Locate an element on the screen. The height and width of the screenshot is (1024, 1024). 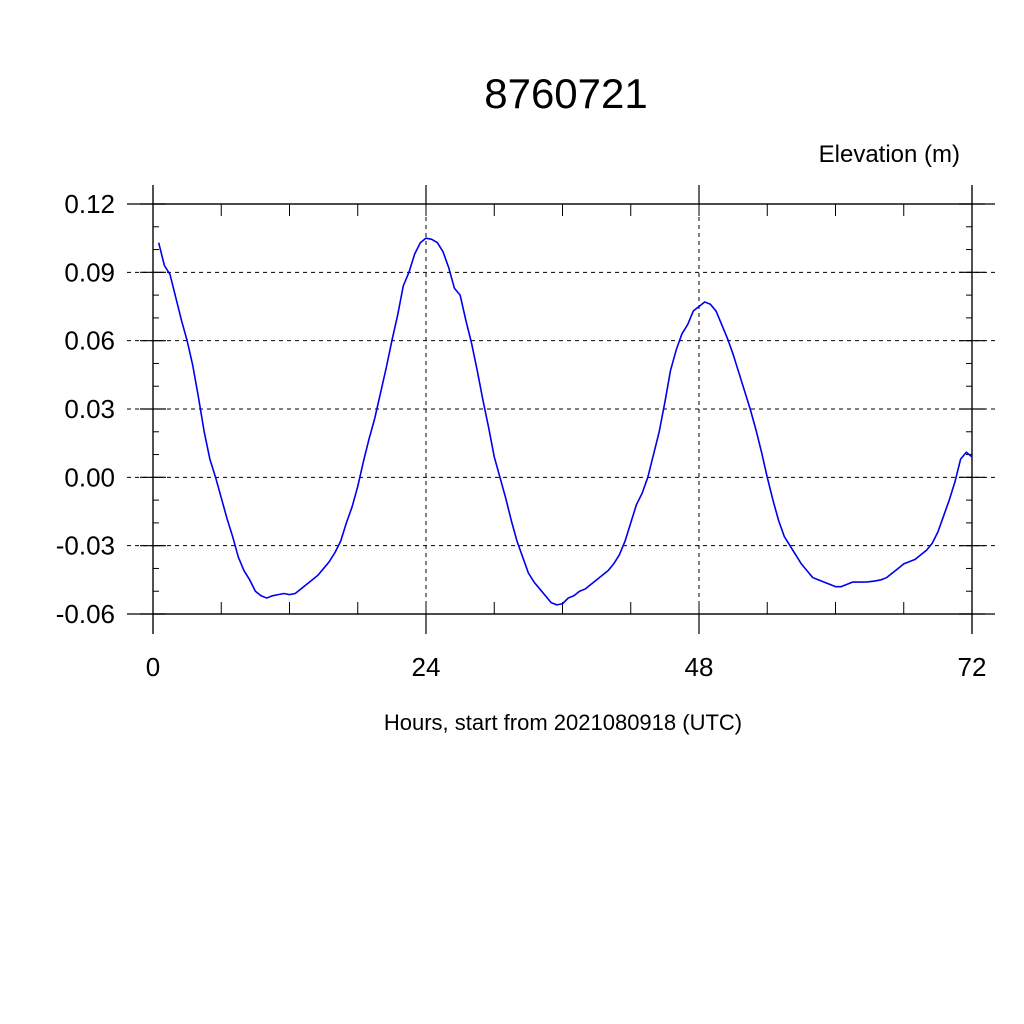
x-tick-label: 72 is located at coordinates (972, 667).